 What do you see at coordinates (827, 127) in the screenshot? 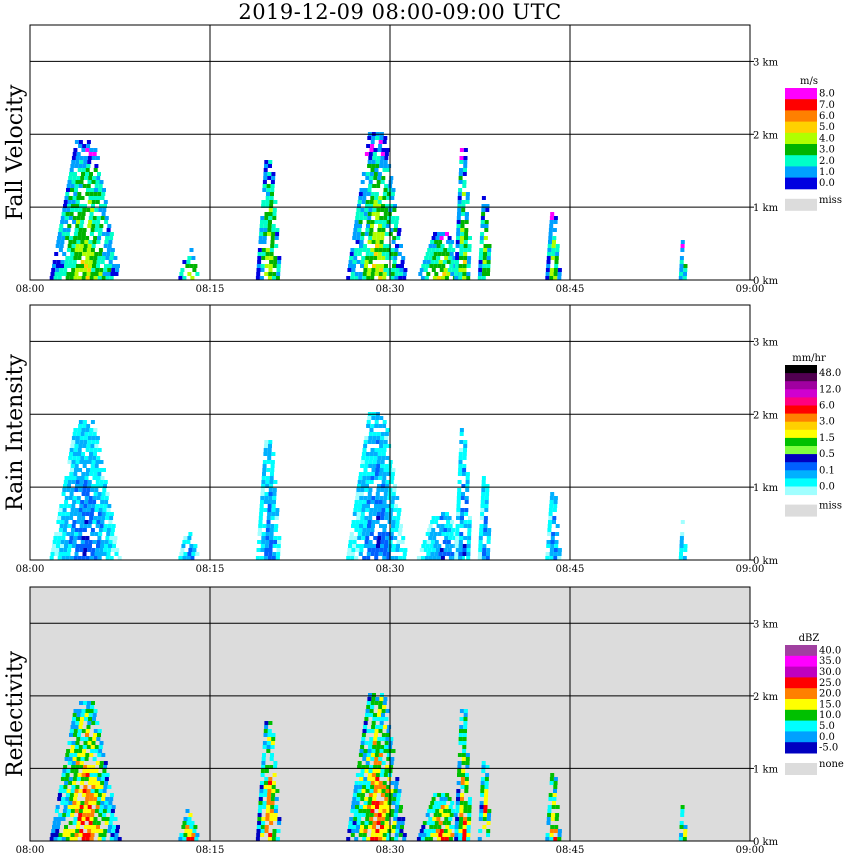
I see `colorbar-label: 5.0` at bounding box center [827, 127].